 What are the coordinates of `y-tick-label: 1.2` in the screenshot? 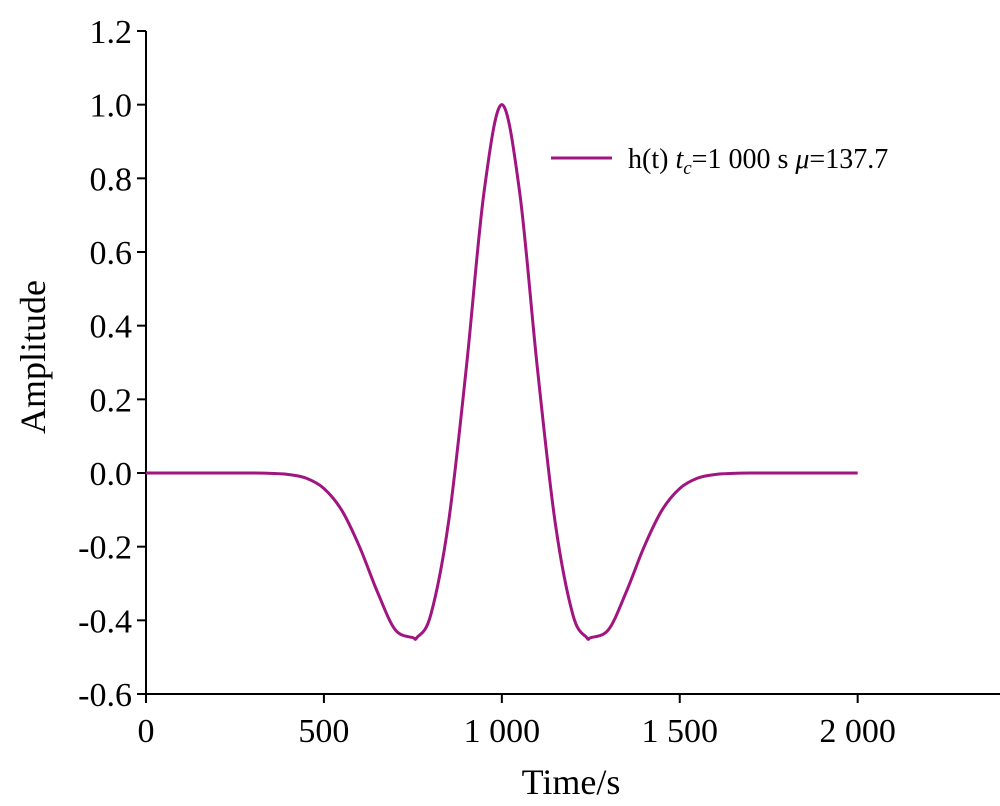 It's located at (111, 32).